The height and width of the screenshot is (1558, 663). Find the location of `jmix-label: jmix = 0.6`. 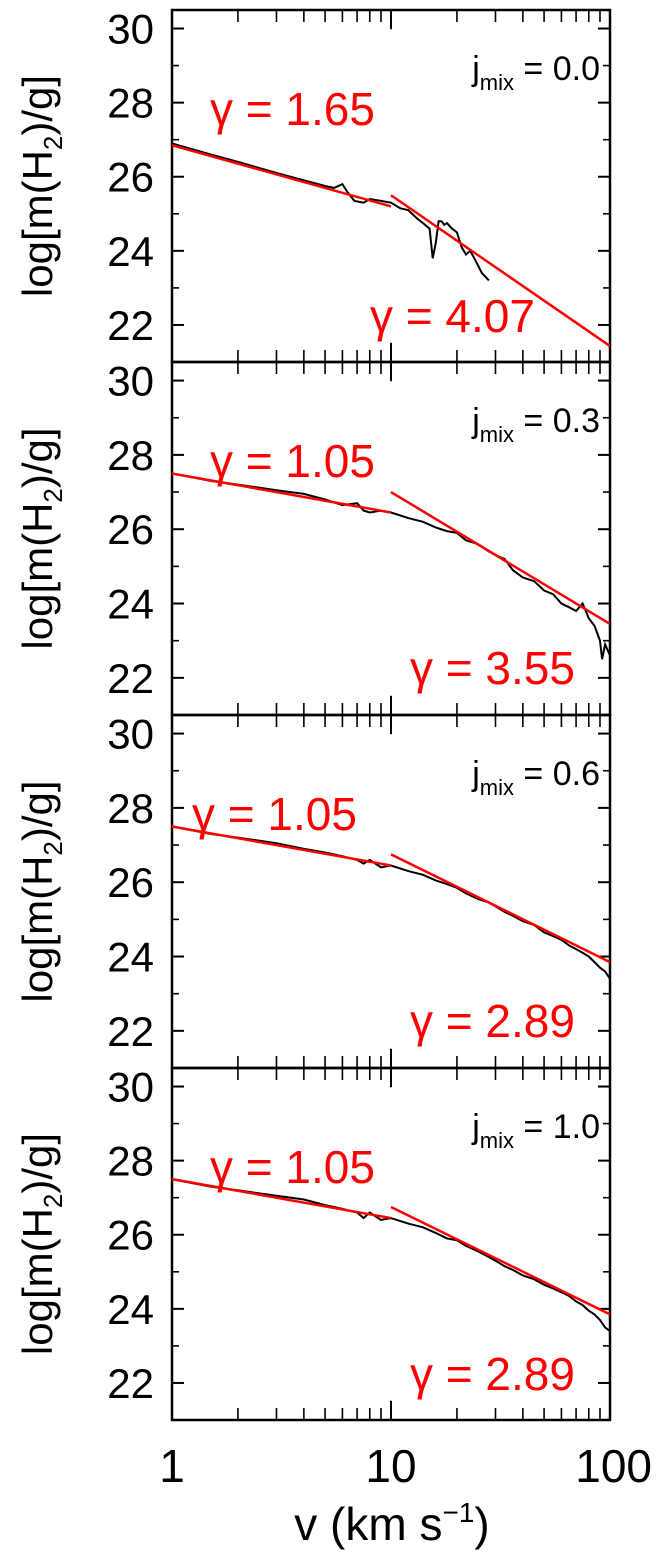

jmix-label: jmix = 0.6 is located at coordinates (535, 777).